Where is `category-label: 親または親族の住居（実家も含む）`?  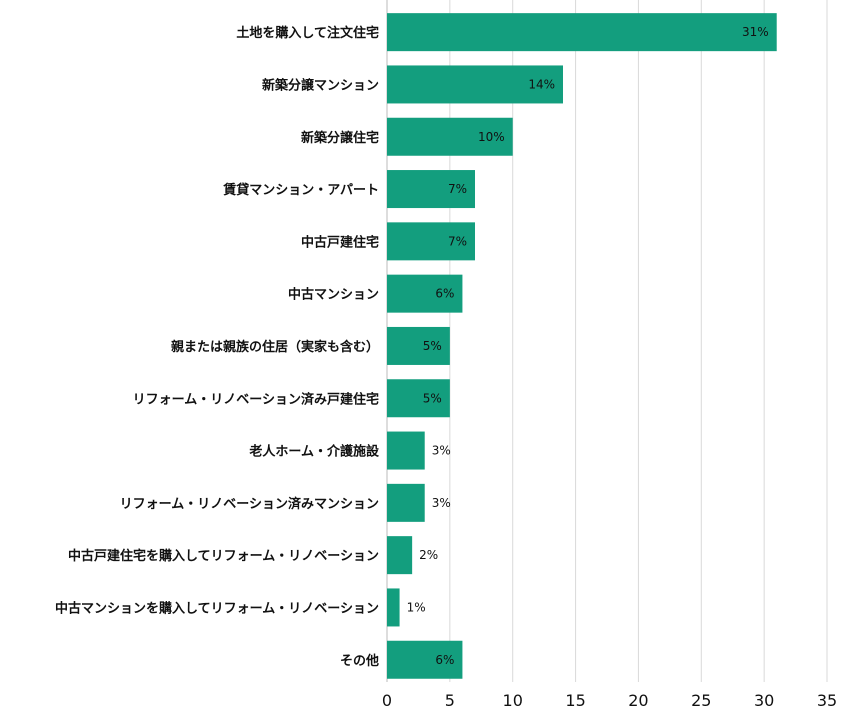
category-label: 親または親族の住居（実家も含む） is located at coordinates (275, 347).